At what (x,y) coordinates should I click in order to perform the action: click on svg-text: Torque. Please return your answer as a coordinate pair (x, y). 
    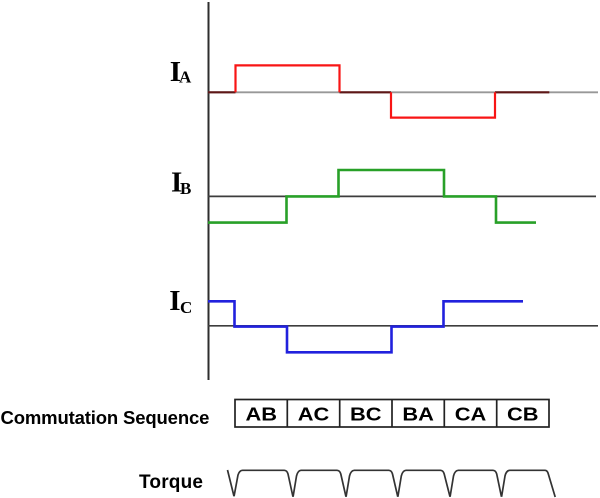
    Looking at the image, I should click on (171, 482).